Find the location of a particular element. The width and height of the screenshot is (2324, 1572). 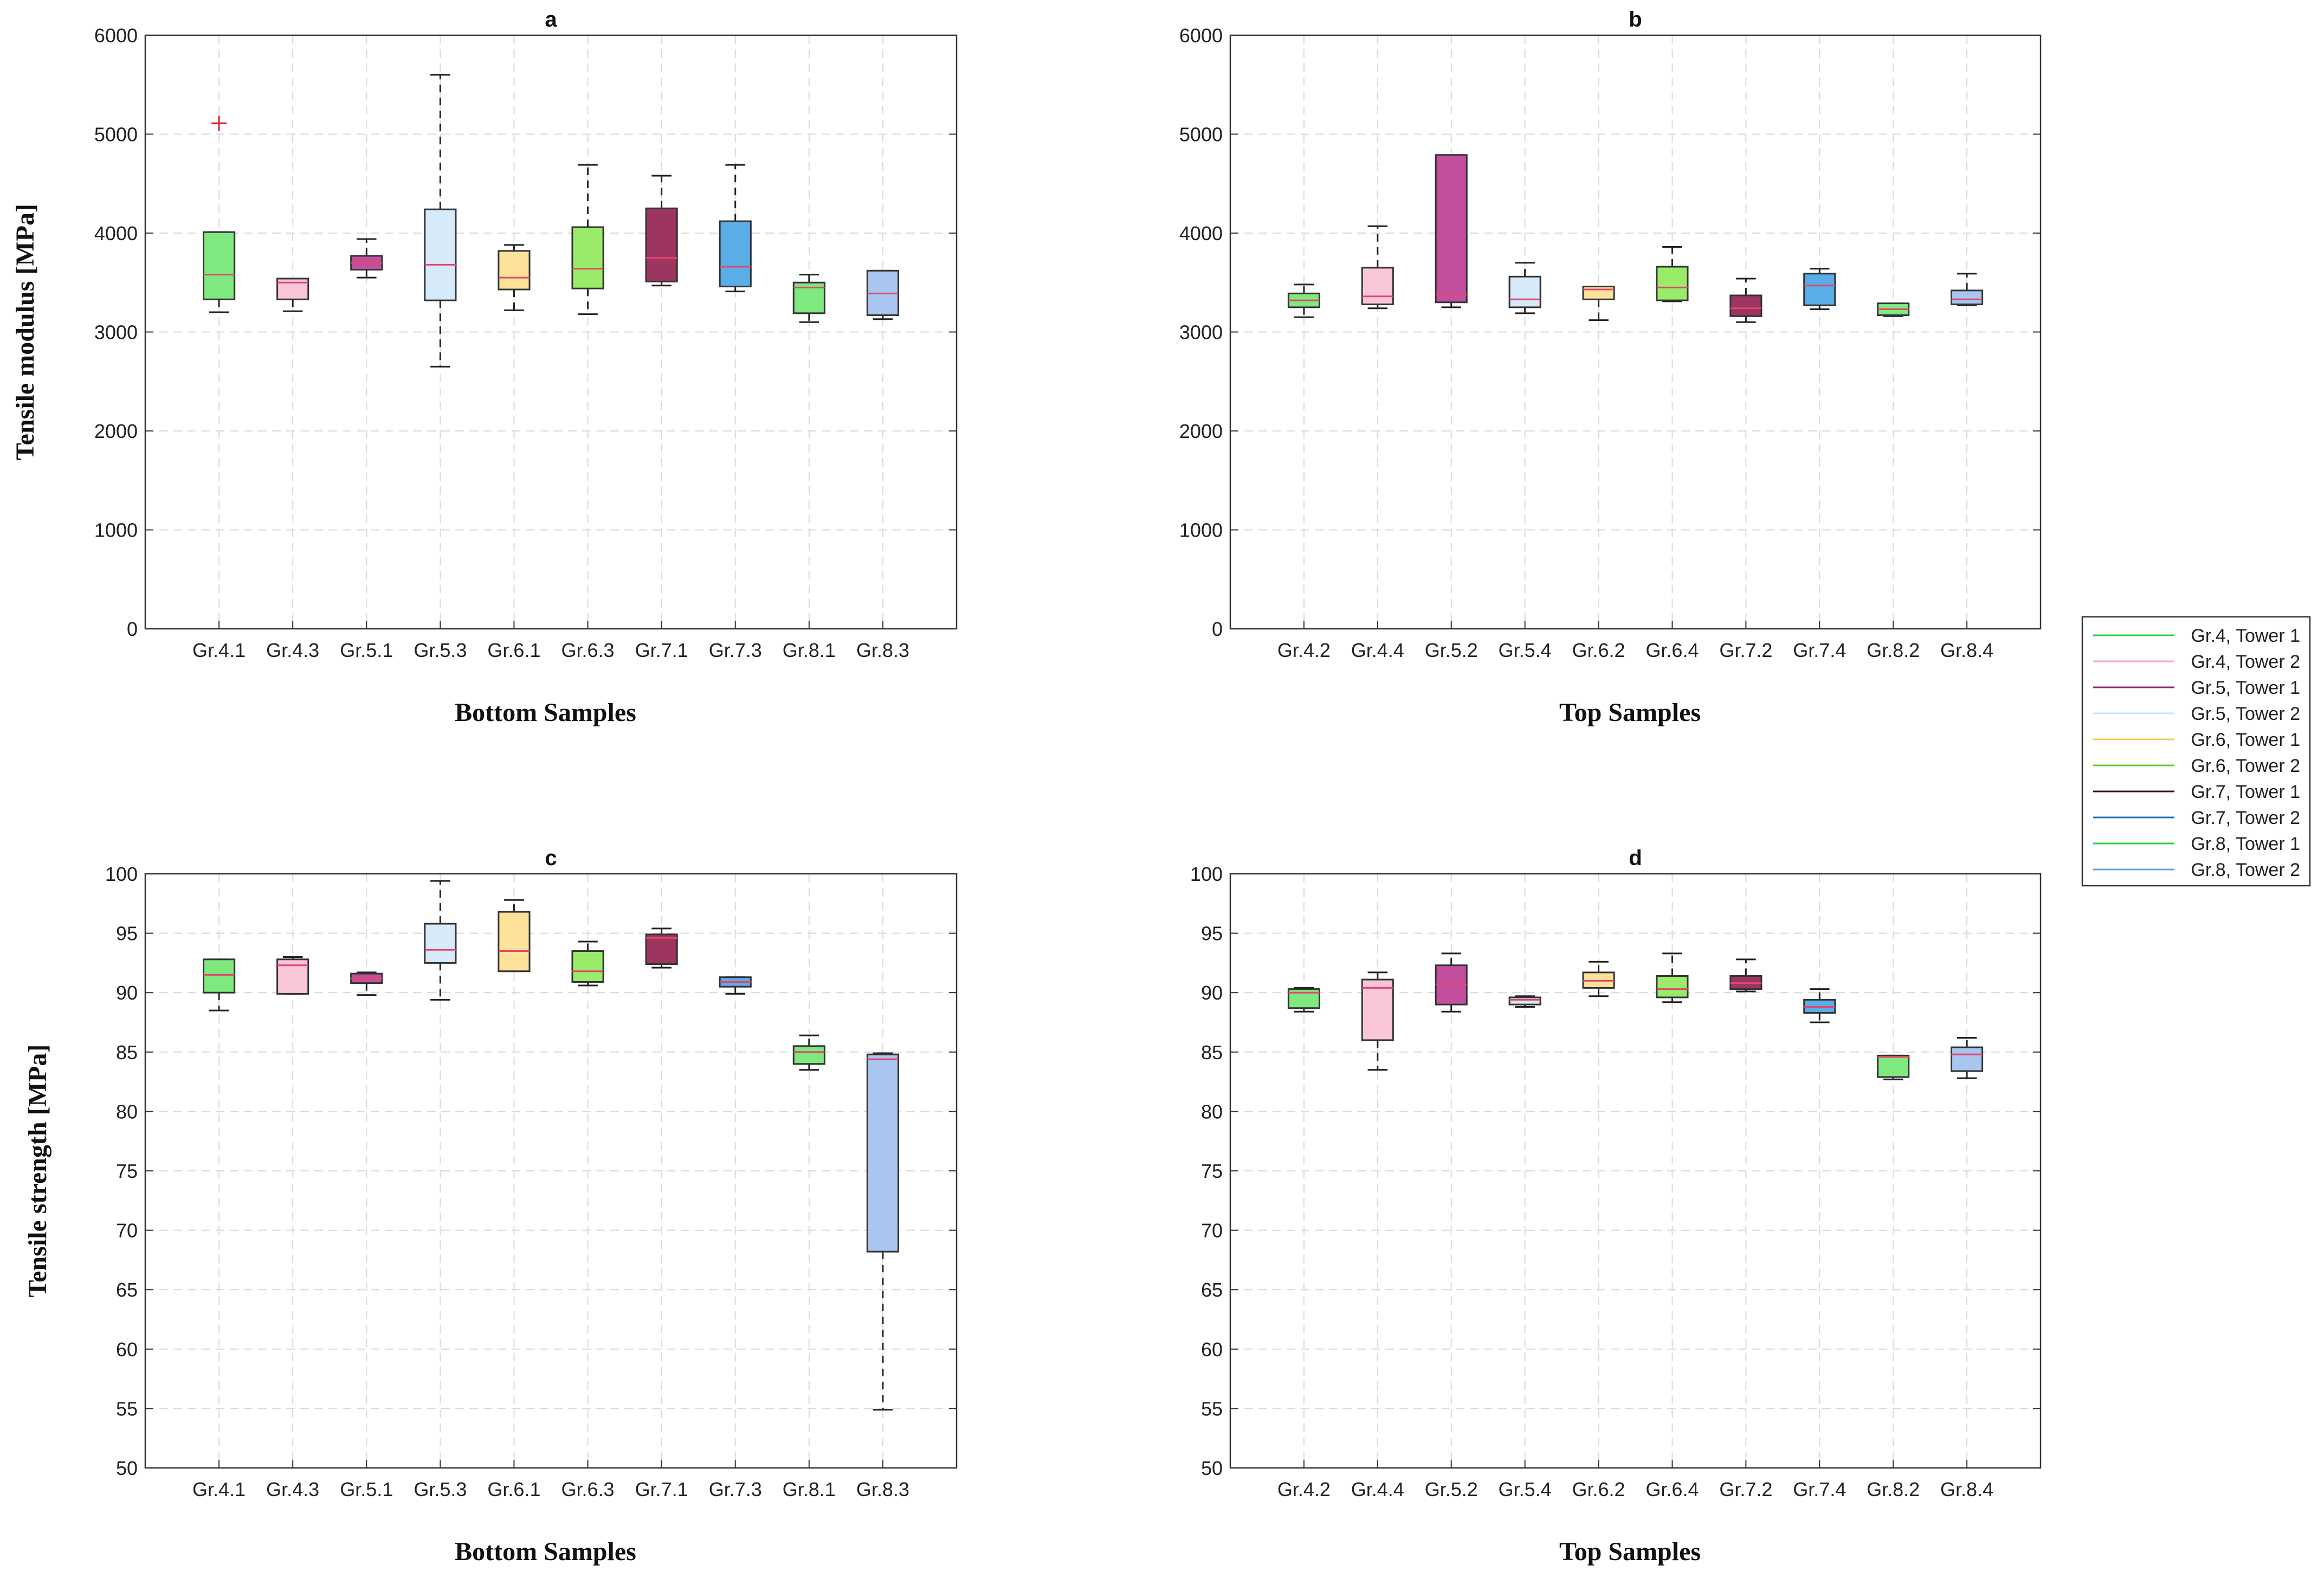

y-tick-label: 75 is located at coordinates (127, 1171).